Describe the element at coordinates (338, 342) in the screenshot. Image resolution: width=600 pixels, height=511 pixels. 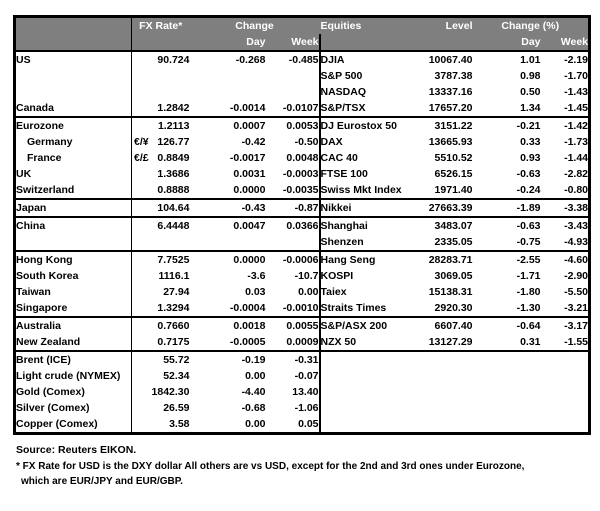
I see `equity-label: NZX 50` at that location.